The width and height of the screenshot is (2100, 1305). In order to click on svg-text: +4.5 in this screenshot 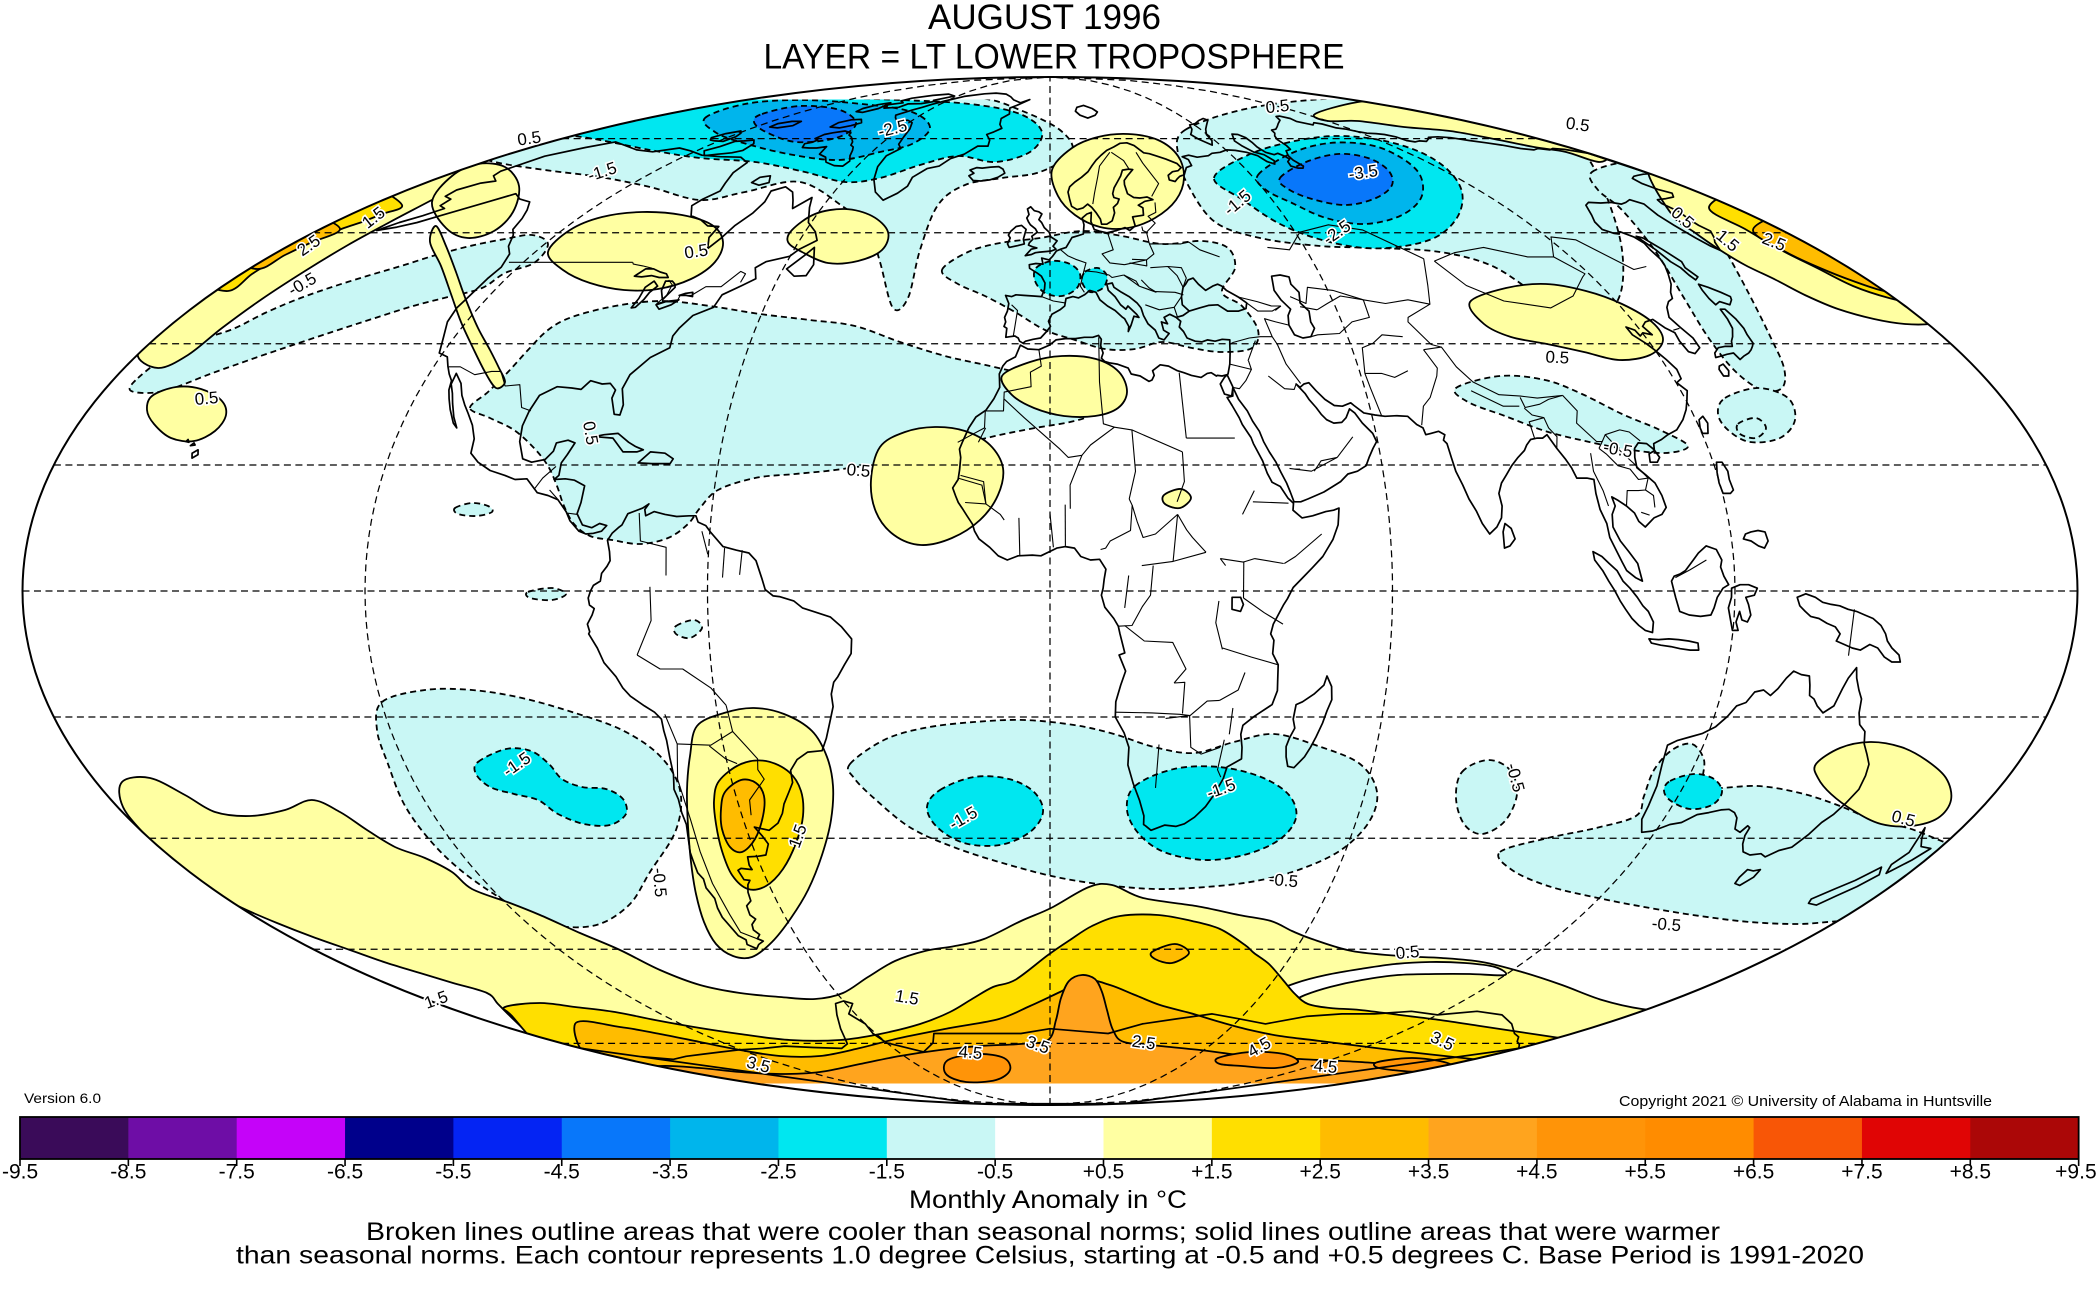, I will do `click(1536, 1171)`.